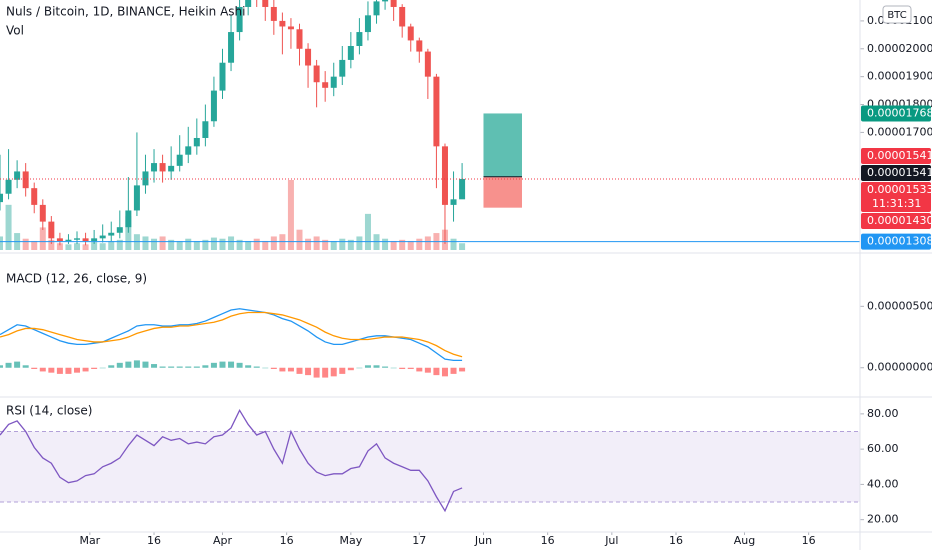 The width and height of the screenshot is (932, 550). What do you see at coordinates (899, 48) in the screenshot?
I see `y-tick-label: 0.00002000` at bounding box center [899, 48].